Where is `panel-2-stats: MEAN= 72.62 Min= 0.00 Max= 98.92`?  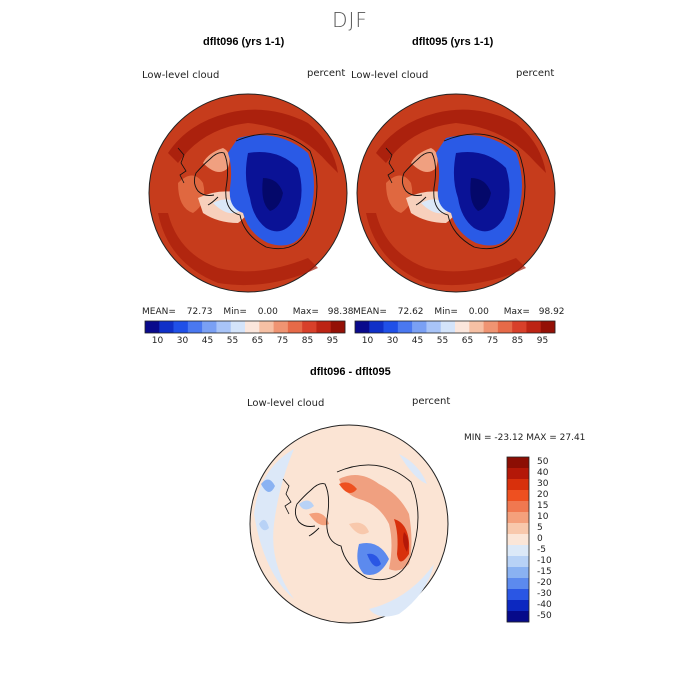 panel-2-stats: MEAN= 72.62 Min= 0.00 Max= 98.92 is located at coordinates (459, 312).